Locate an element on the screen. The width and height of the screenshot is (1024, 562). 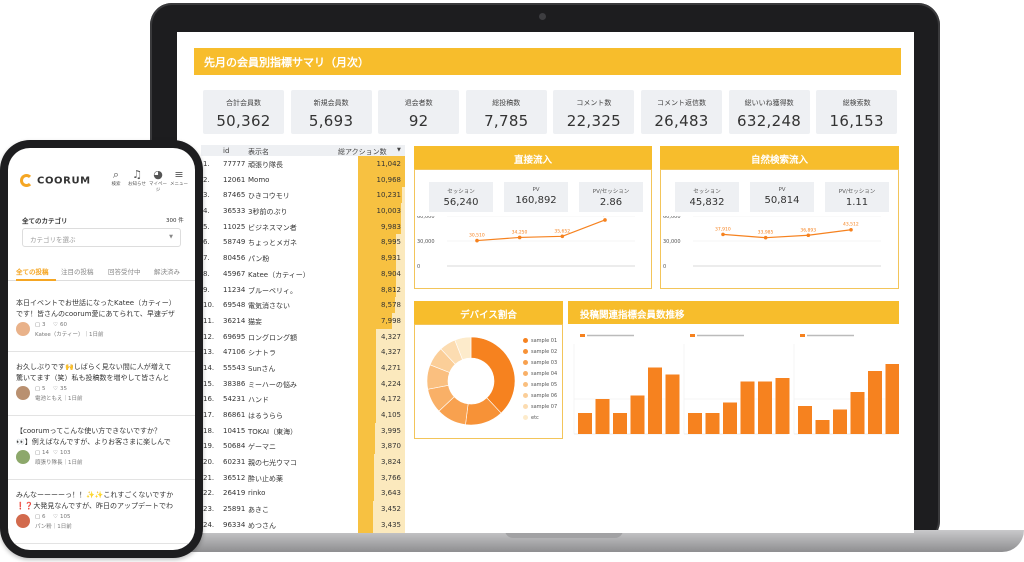
table-row: 16. 54231 ハンド 4,172 is located at coordinates (303, 399).